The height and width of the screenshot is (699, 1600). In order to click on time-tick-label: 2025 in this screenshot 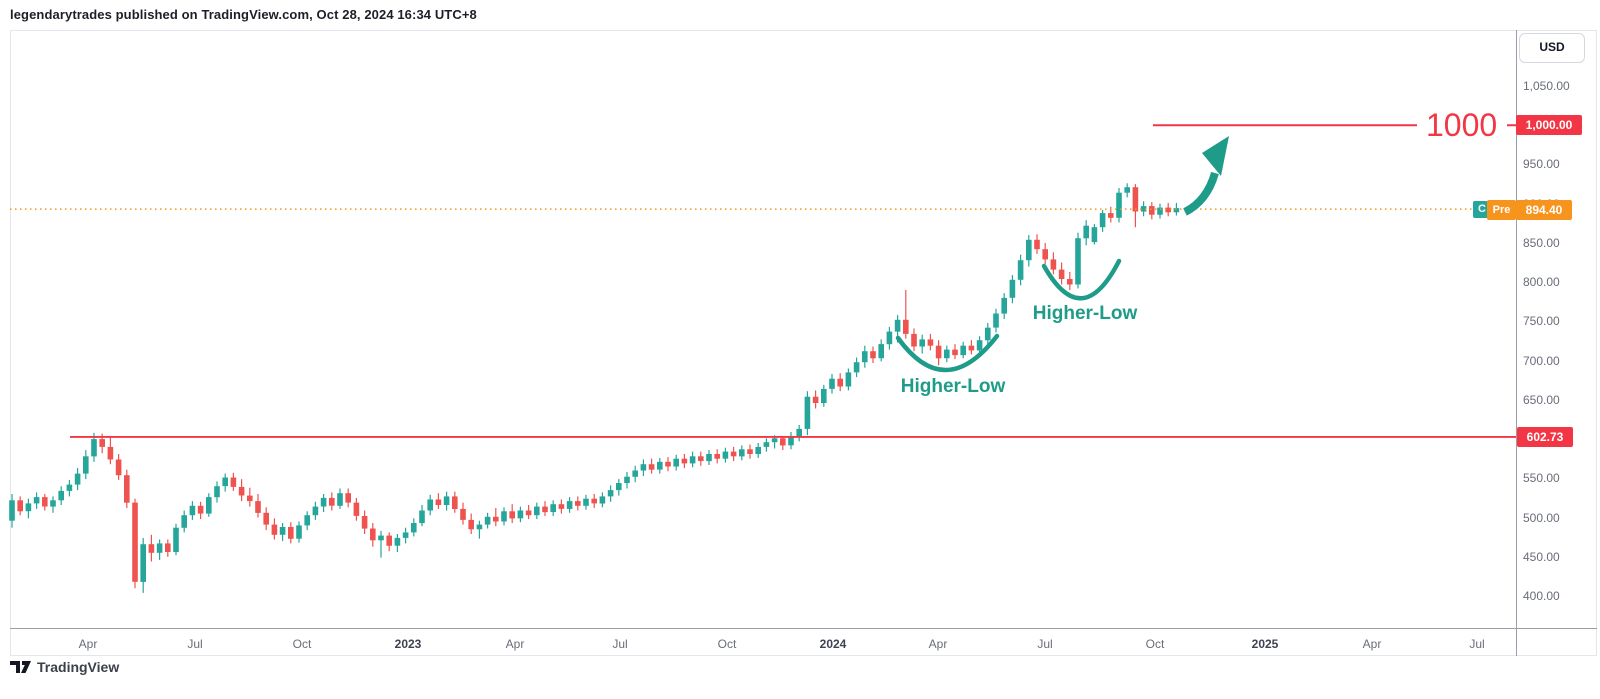, I will do `click(1265, 644)`.